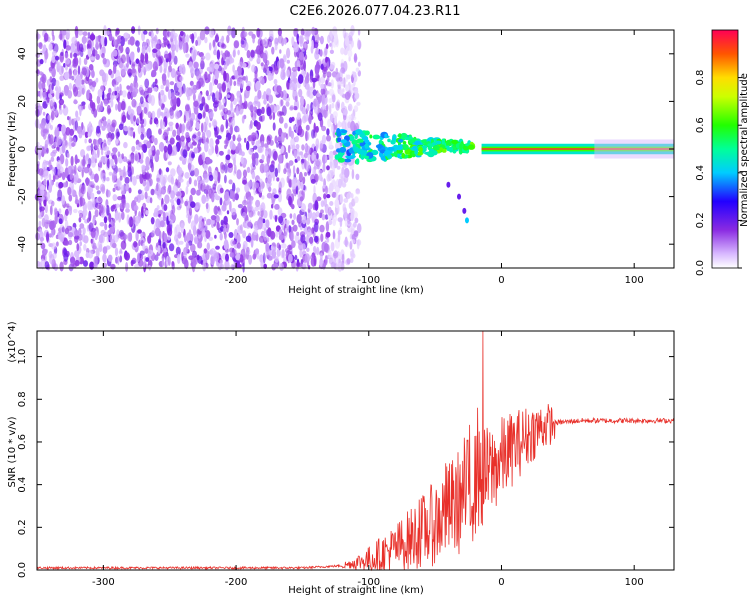  Describe the element at coordinates (368, 280) in the screenshot. I see `x-tick-label: -100` at that location.